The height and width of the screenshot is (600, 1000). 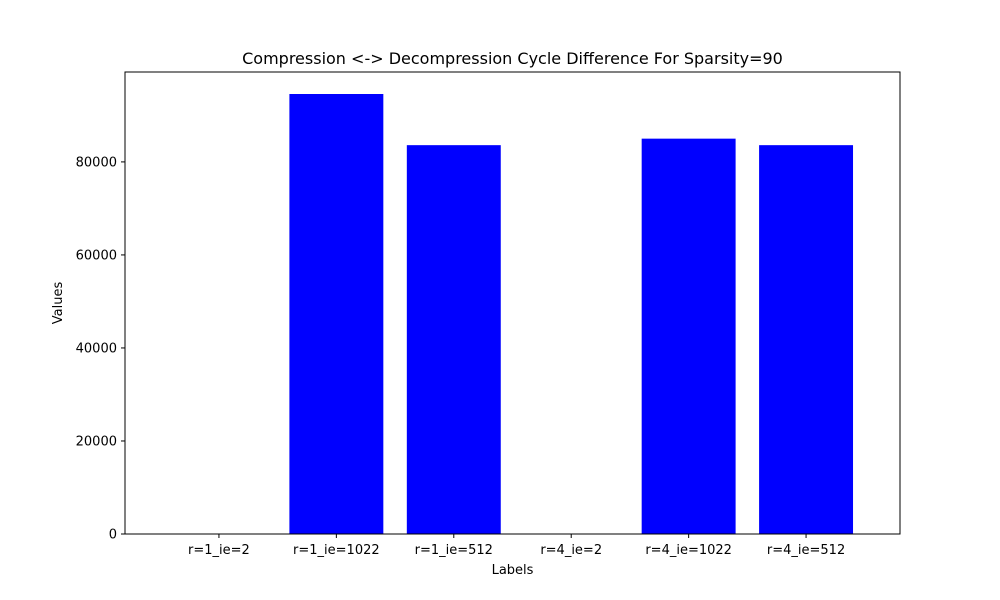 What do you see at coordinates (219, 550) in the screenshot?
I see `x-tick-label: r=1_ie=2` at bounding box center [219, 550].